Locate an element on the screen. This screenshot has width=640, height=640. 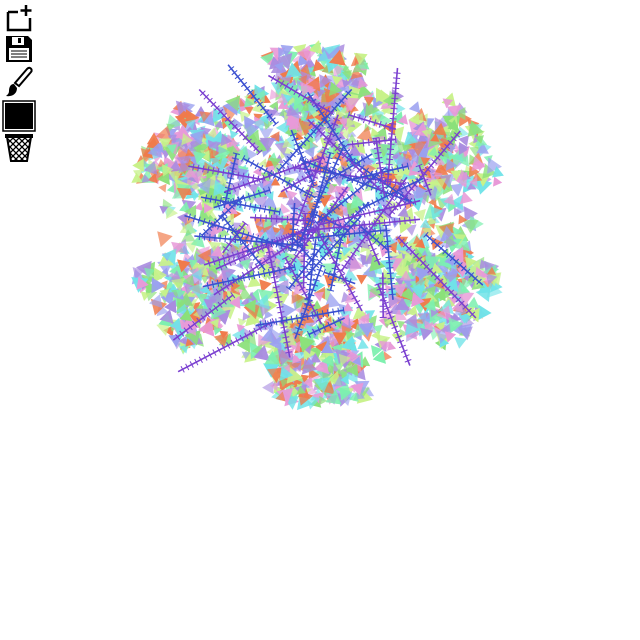
save-button is located at coordinates (19, 49).